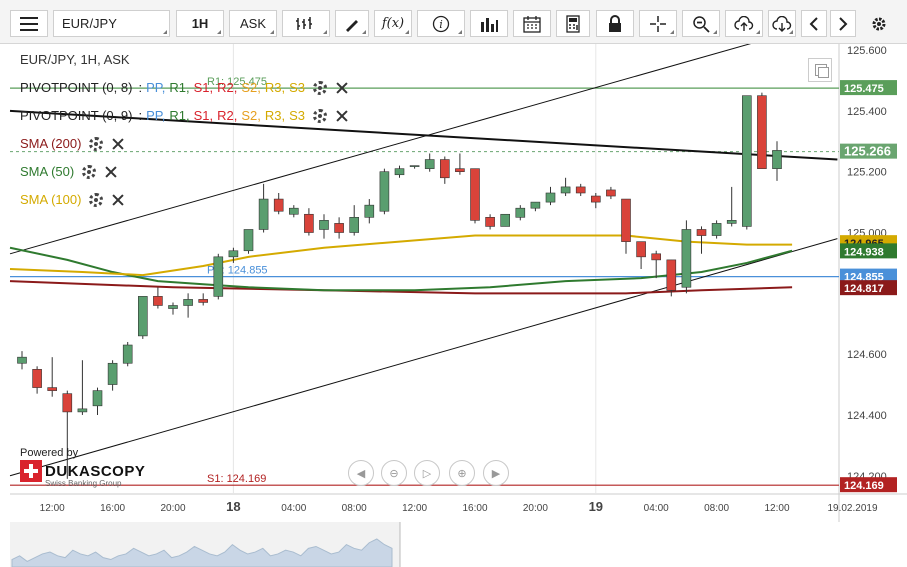 The height and width of the screenshot is (567, 907). What do you see at coordinates (306, 23) in the screenshot?
I see `candle-type-icon` at bounding box center [306, 23].